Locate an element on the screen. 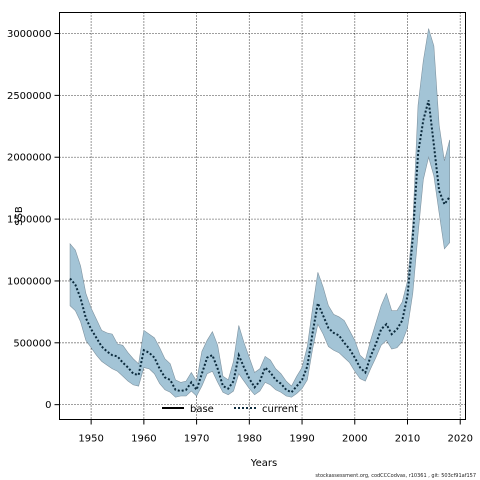 This screenshot has height=480, width=480. legend-current-label: current is located at coordinates (280, 409).